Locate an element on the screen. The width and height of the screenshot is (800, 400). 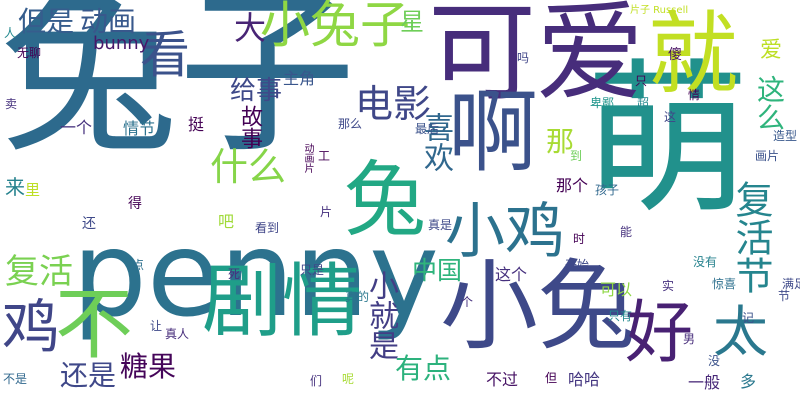
cloud-word: 能 is located at coordinates (626, 232).